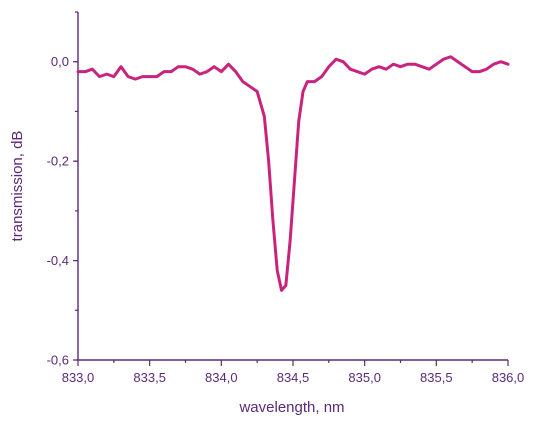 The image size is (541, 425). Describe the element at coordinates (58, 161) in the screenshot. I see `y-tick-label: -0,2` at that location.